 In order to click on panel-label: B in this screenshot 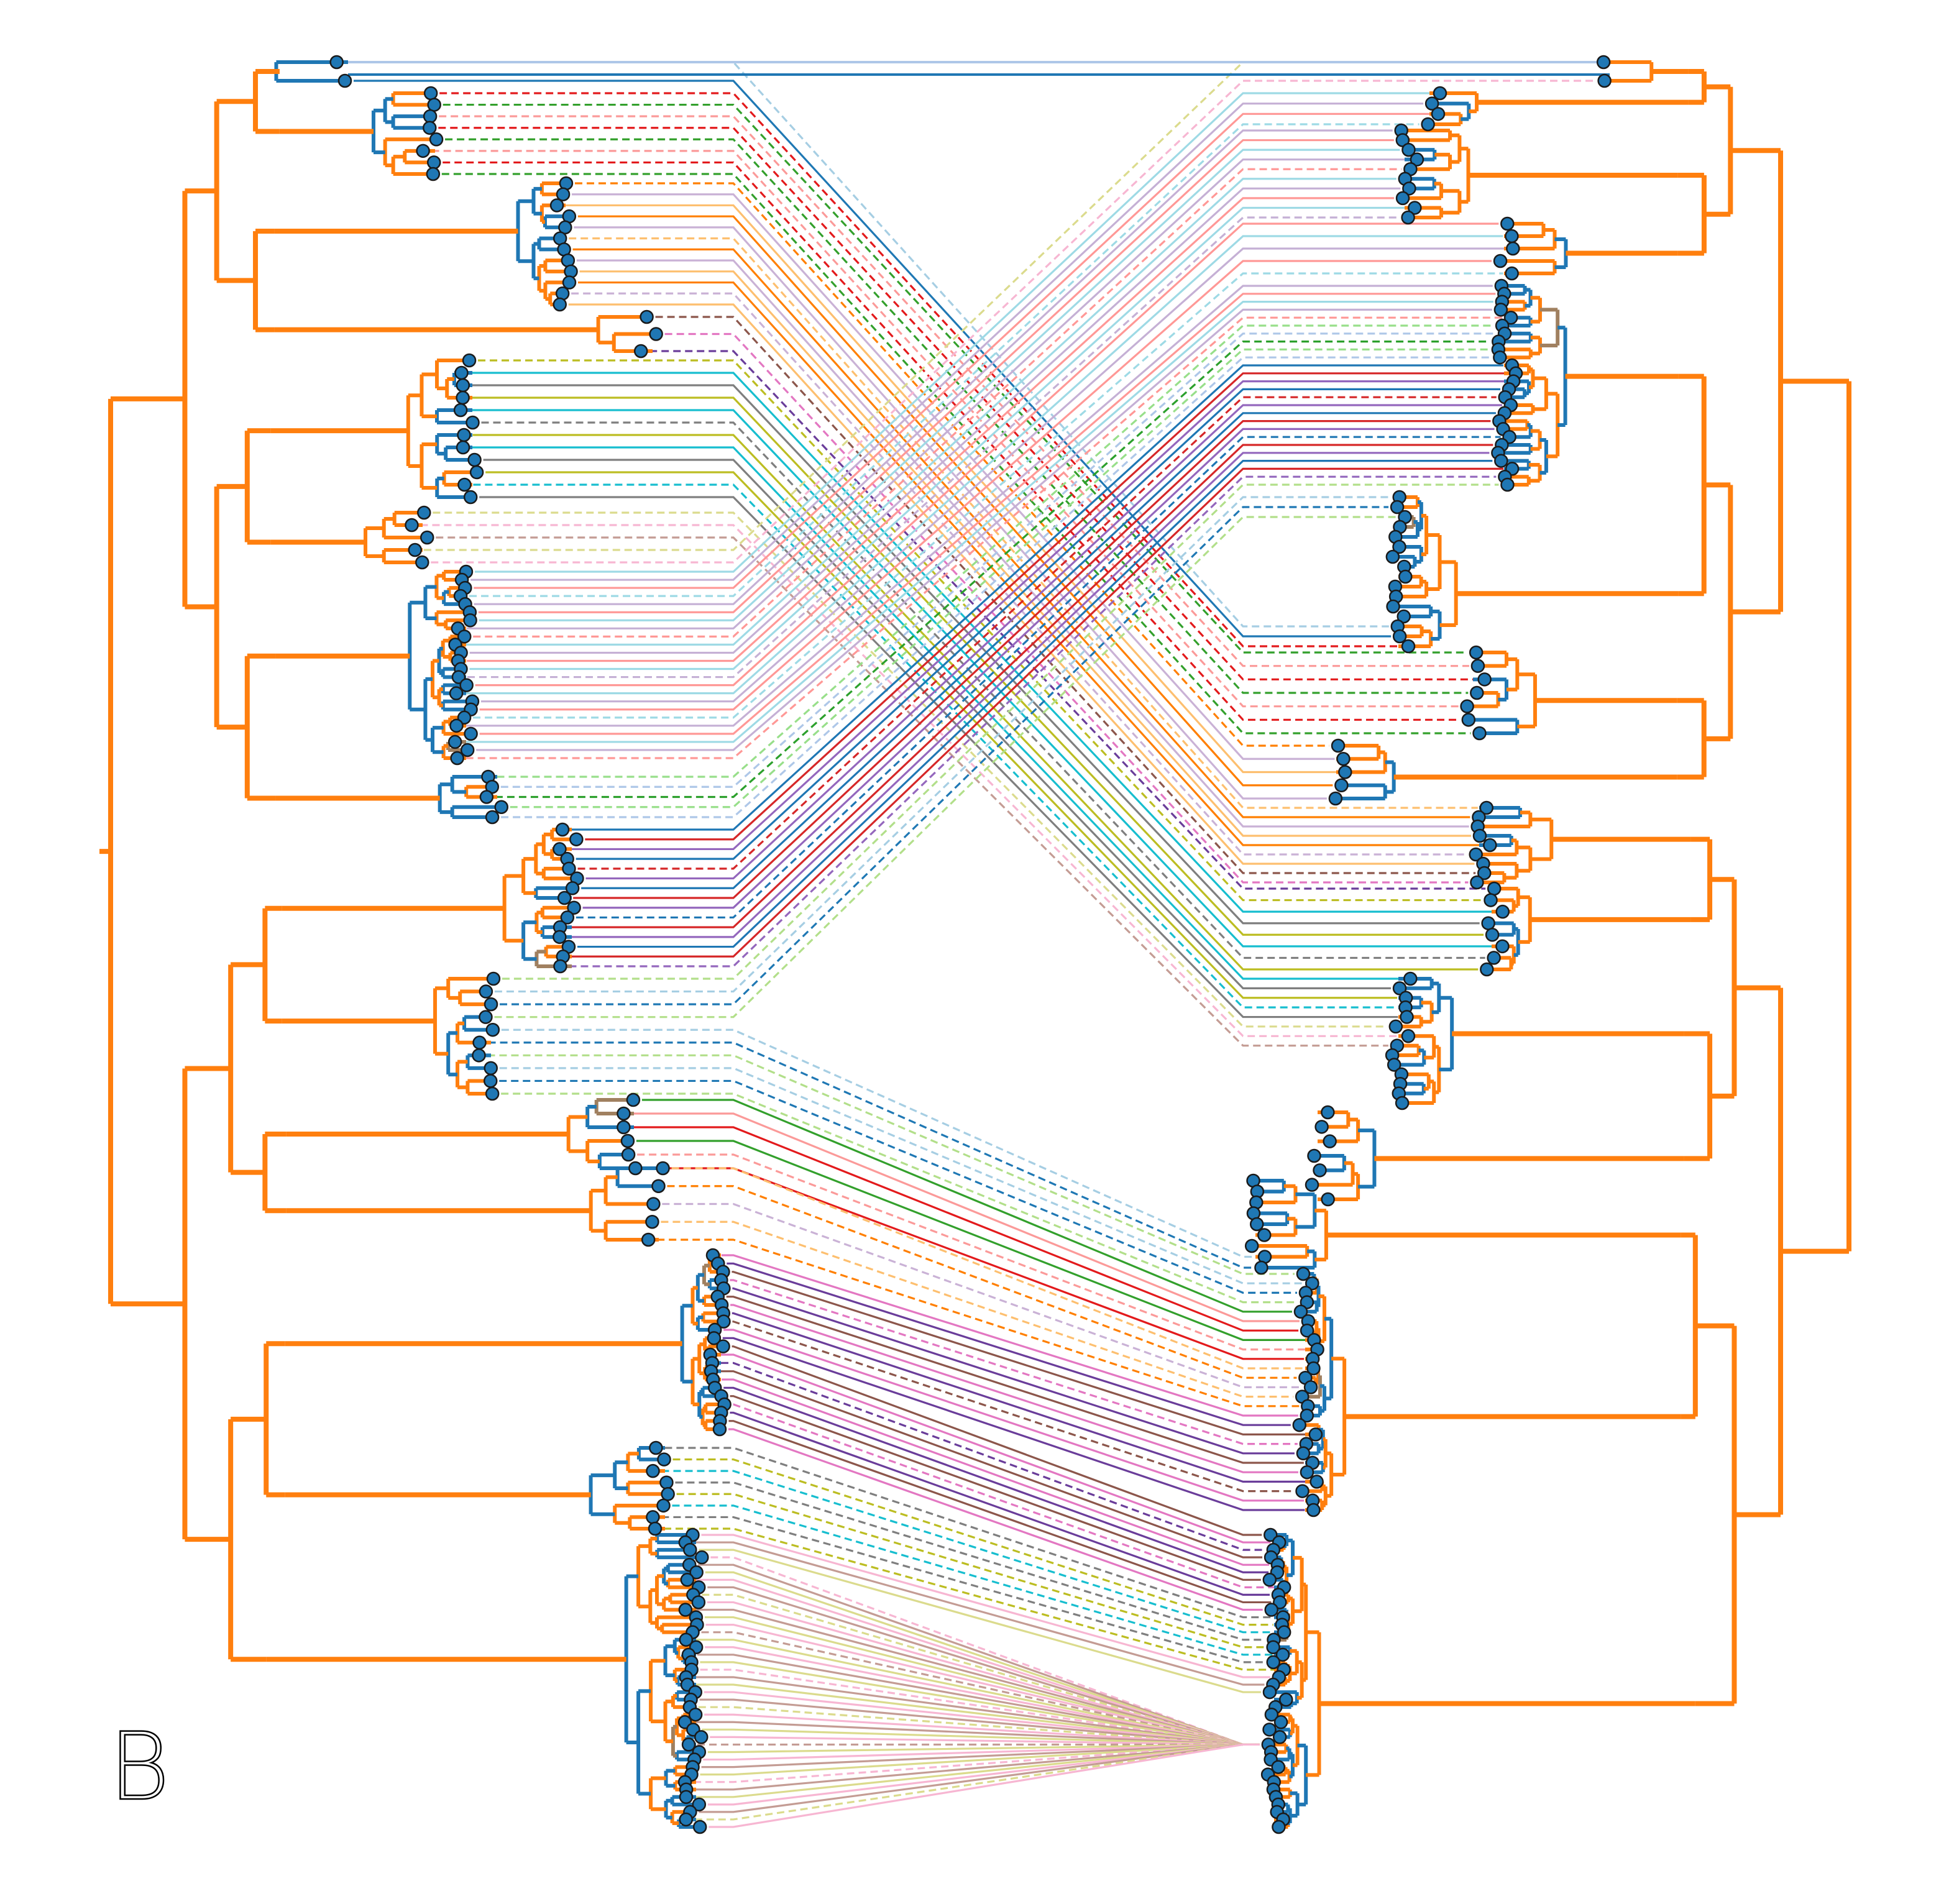, I will do `click(139, 1767)`.